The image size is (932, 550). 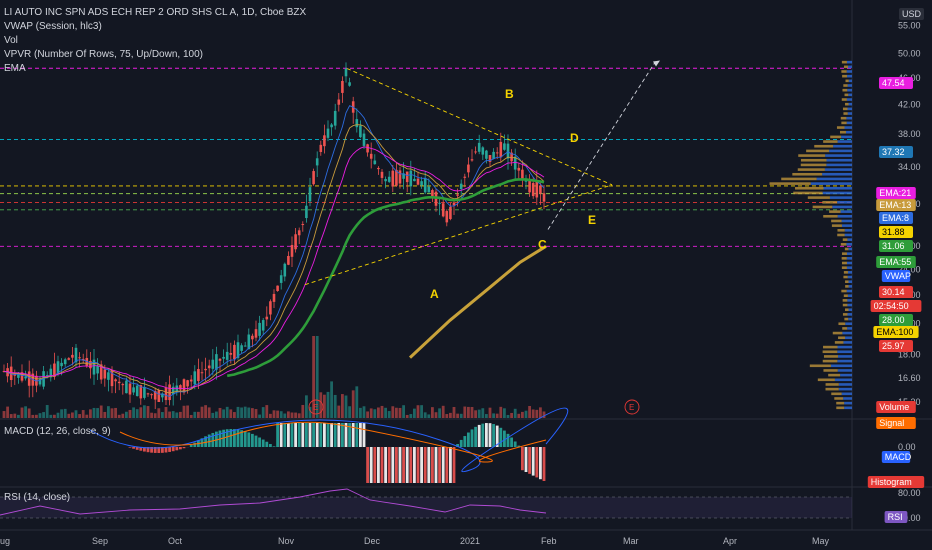 What do you see at coordinates (57, 431) in the screenshot?
I see `macd-legend: MACD (12, 26, close, 9)` at bounding box center [57, 431].